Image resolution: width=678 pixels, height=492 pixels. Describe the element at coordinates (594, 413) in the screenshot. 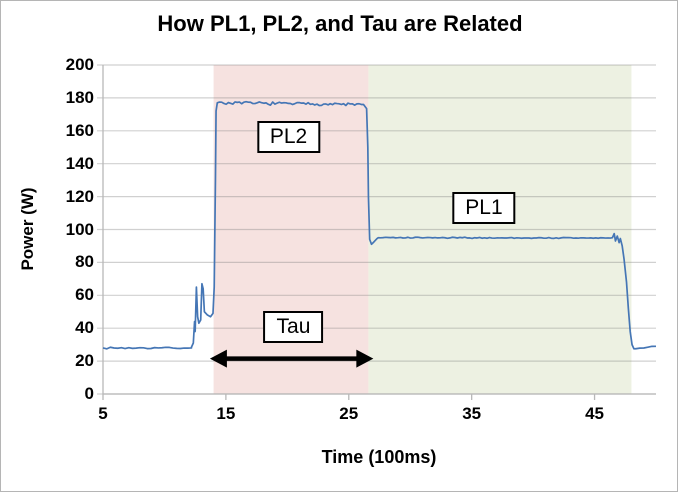

I see `x-tick-label-45: 45` at that location.